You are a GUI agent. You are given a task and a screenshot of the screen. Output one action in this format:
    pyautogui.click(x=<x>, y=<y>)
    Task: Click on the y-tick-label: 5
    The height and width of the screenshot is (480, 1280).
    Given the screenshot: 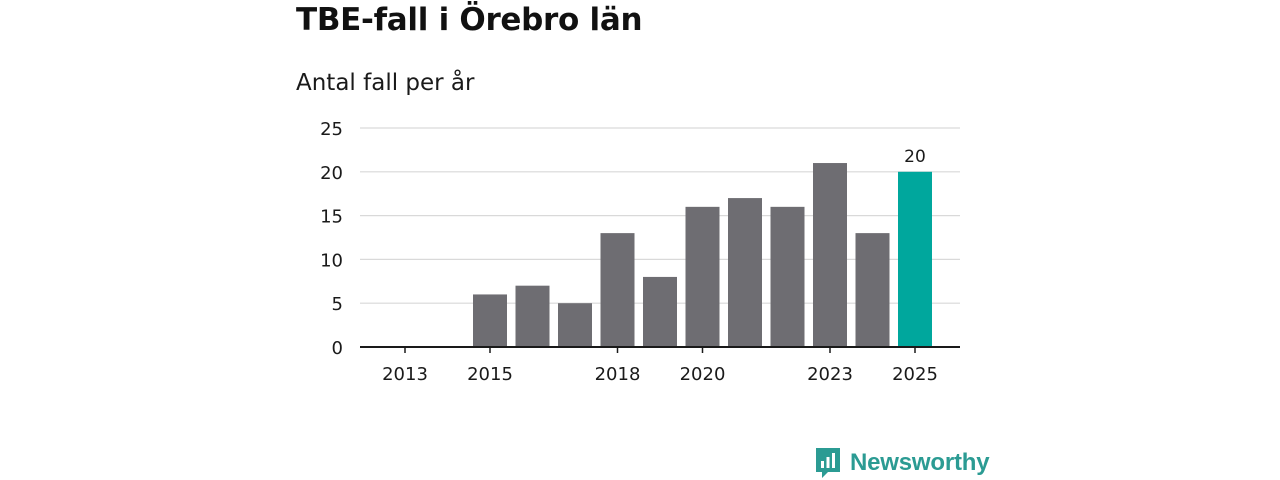 What is the action you would take?
    pyautogui.click(x=337, y=304)
    